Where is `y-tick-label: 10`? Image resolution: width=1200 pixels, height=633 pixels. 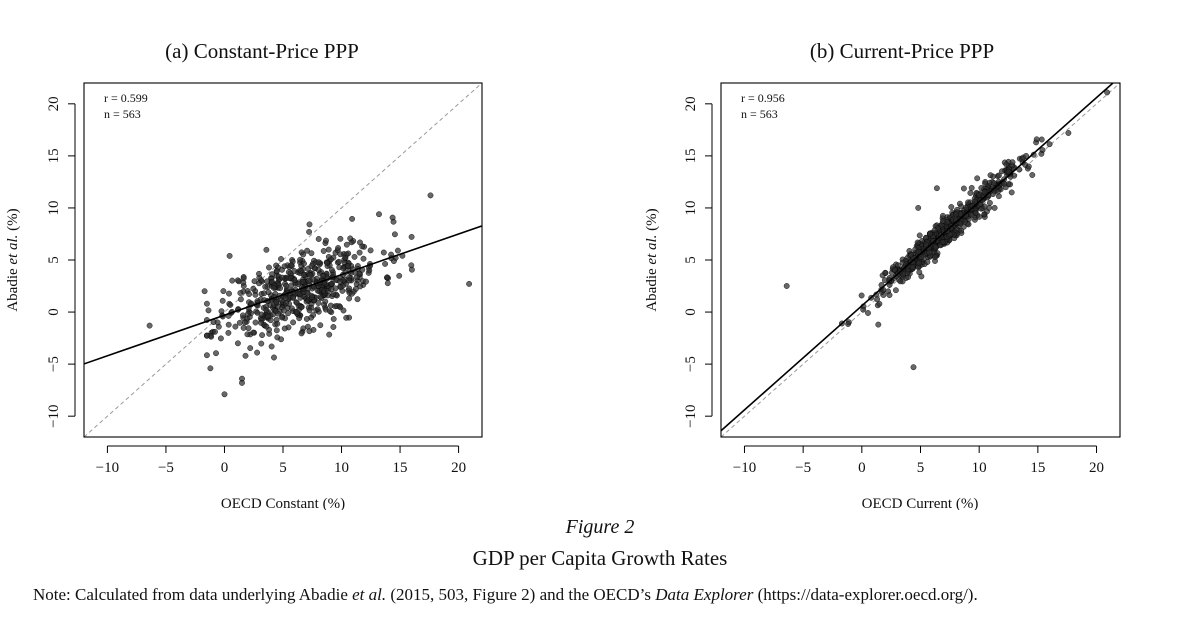
y-tick-label: 10 is located at coordinates (691, 207).